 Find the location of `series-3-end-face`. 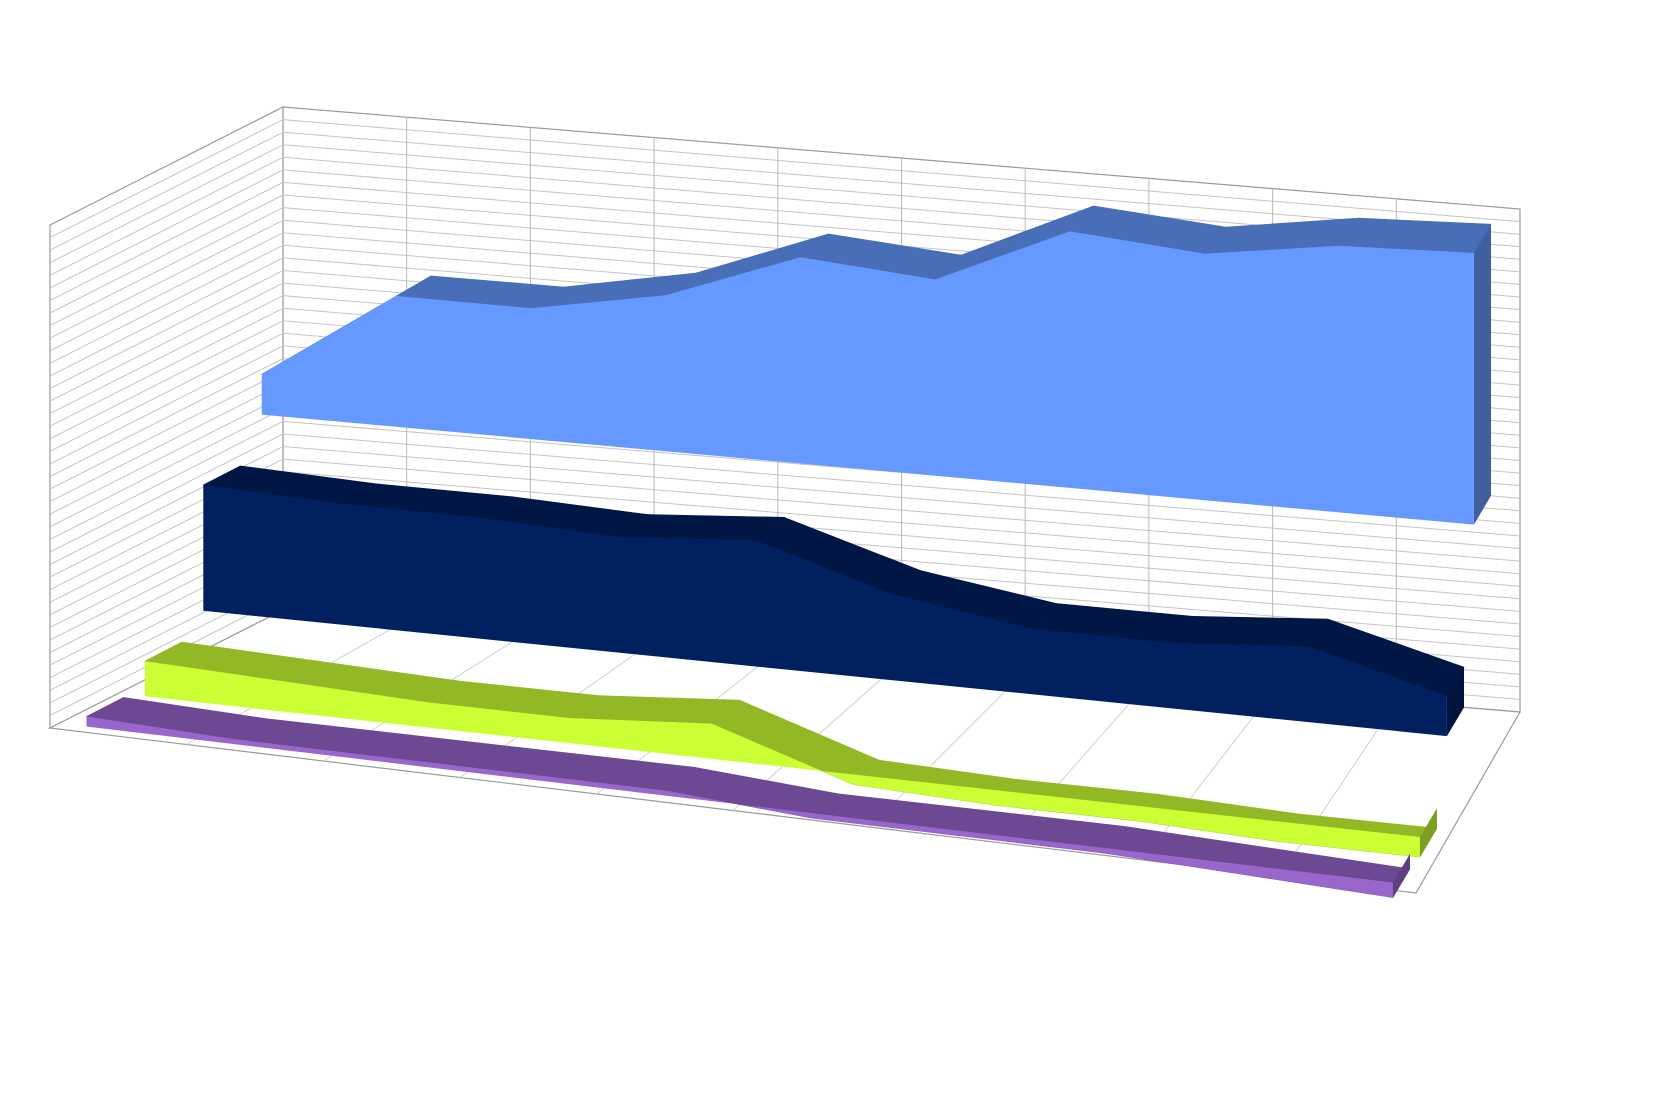

series-3-end-face is located at coordinates (1428, 833).